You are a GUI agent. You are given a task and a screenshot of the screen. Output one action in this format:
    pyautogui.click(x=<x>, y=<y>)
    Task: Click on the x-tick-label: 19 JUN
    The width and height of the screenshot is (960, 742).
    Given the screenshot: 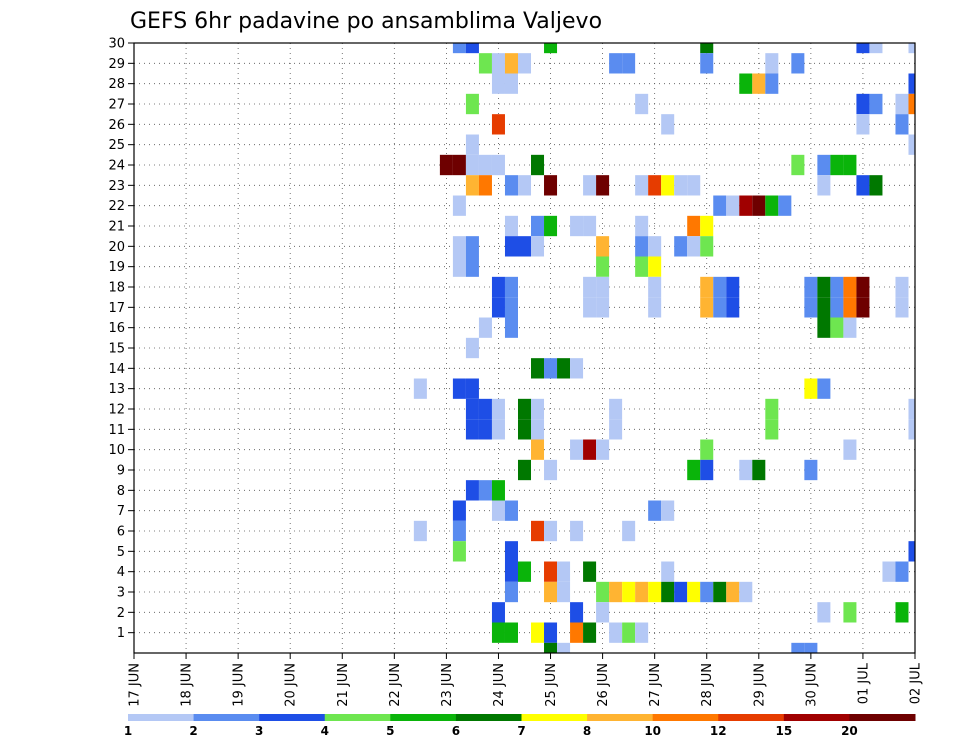 What is the action you would take?
    pyautogui.click(x=239, y=685)
    